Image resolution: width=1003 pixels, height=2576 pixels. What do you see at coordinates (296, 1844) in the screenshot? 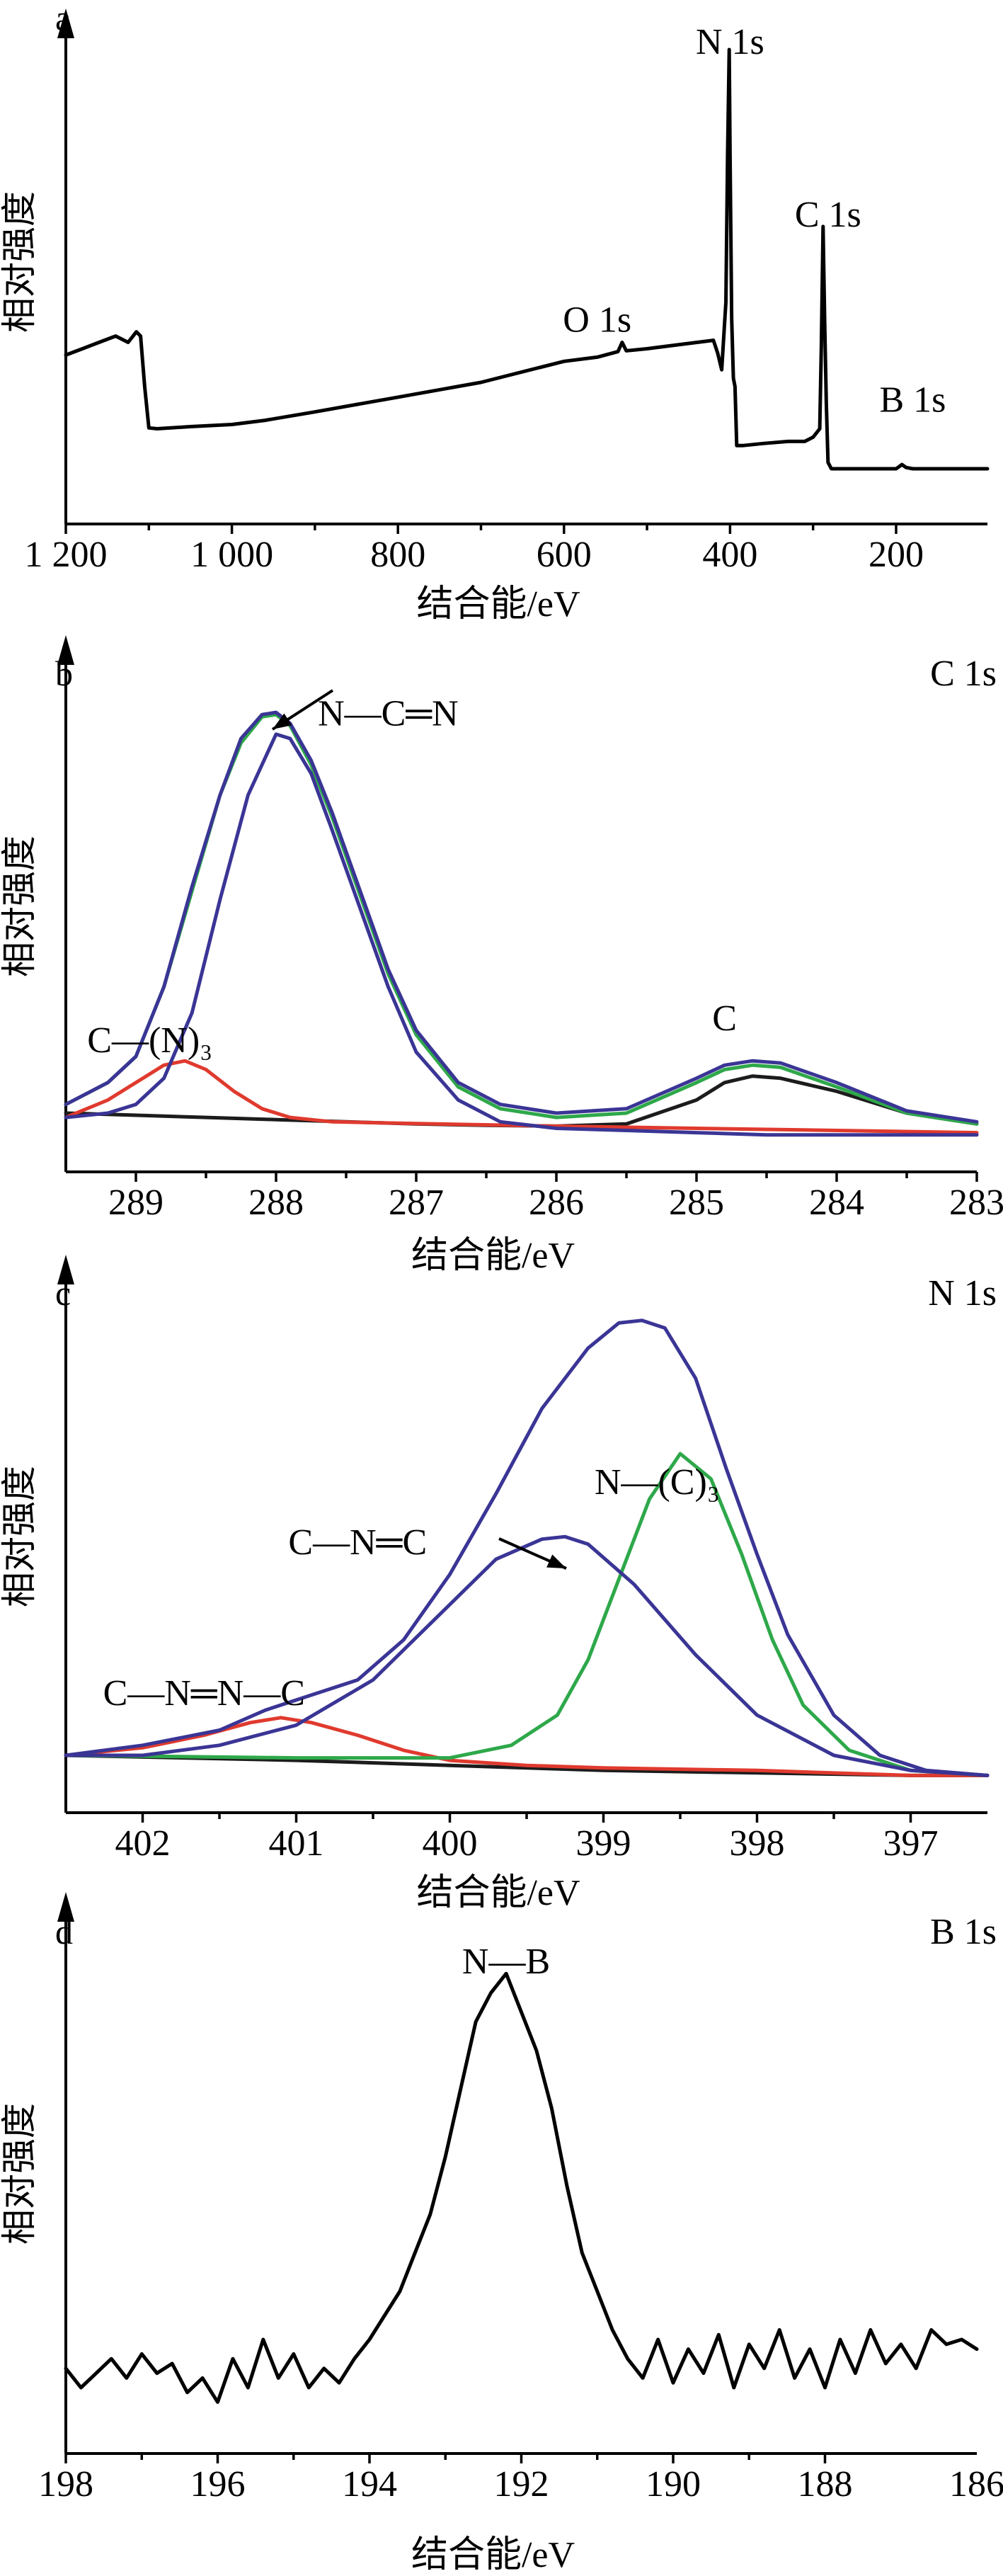
I see `x-tick-label: 401` at bounding box center [296, 1844].